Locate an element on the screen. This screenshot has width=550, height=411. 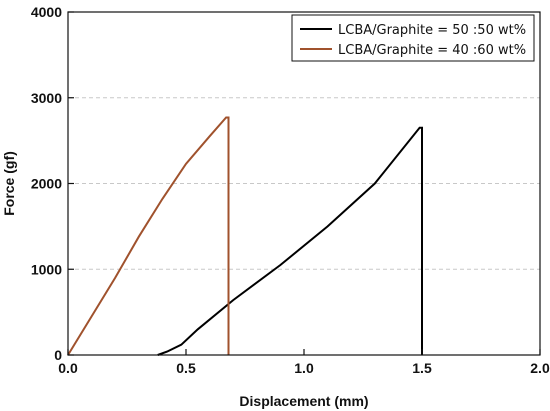
legend-label-40-60: LCBA/Graphite = 40 :60 wt% is located at coordinates (432, 50).